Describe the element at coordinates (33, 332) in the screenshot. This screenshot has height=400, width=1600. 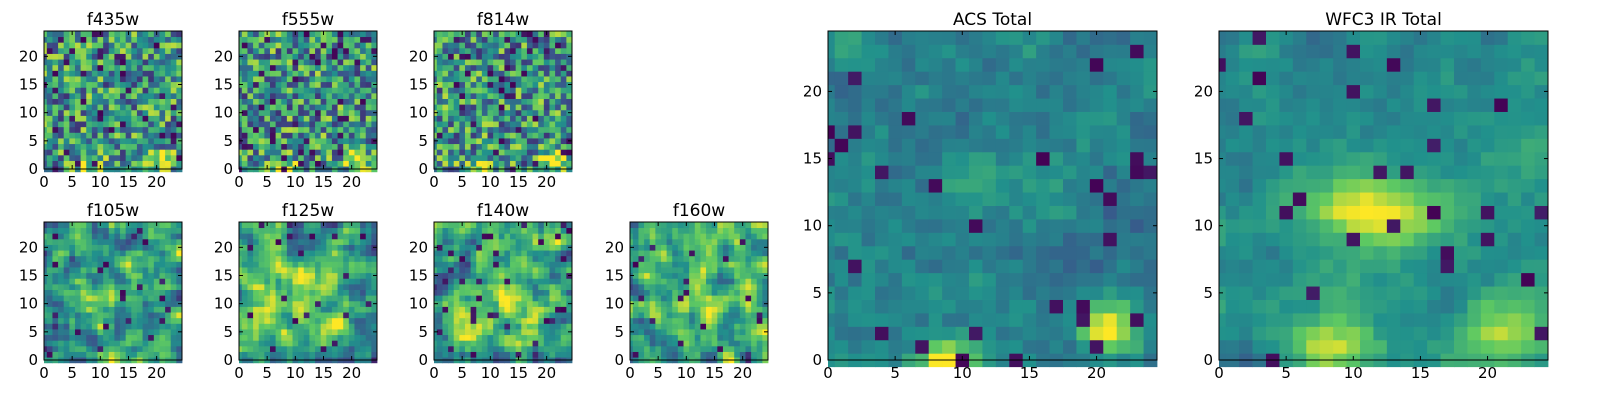
I see `y-tick-label: 5` at that location.